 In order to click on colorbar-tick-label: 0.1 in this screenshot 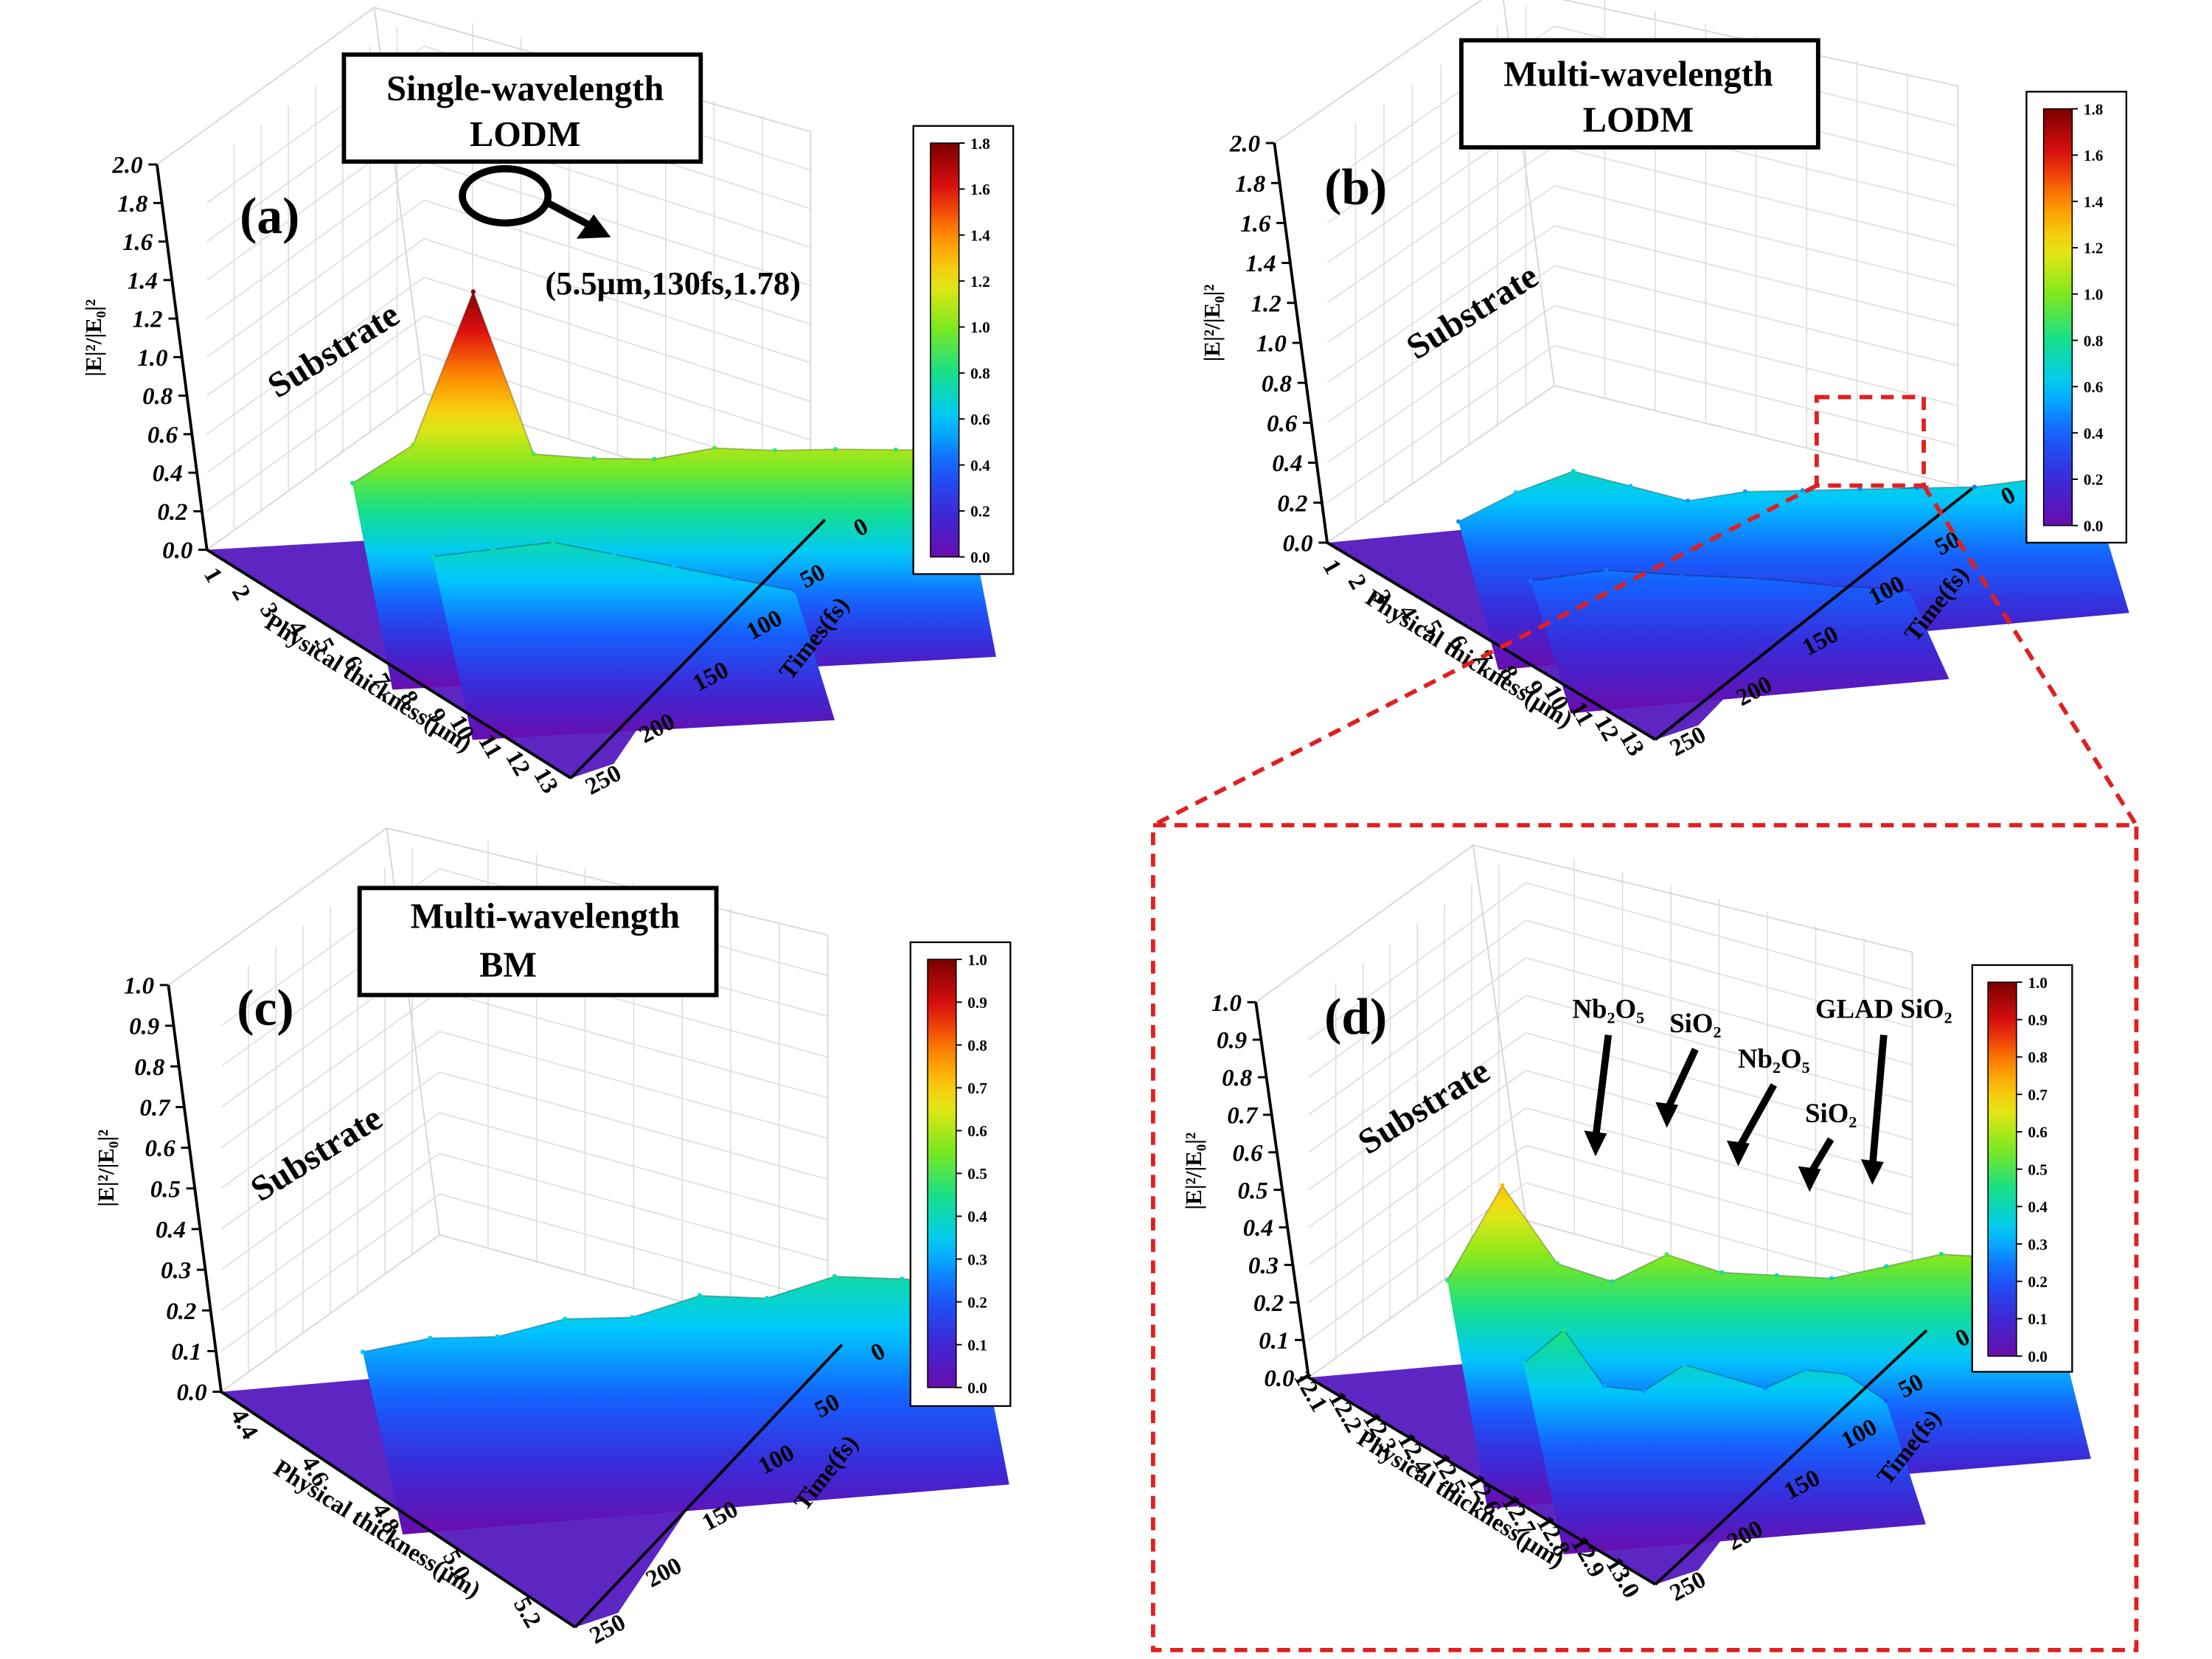, I will do `click(2038, 1319)`.